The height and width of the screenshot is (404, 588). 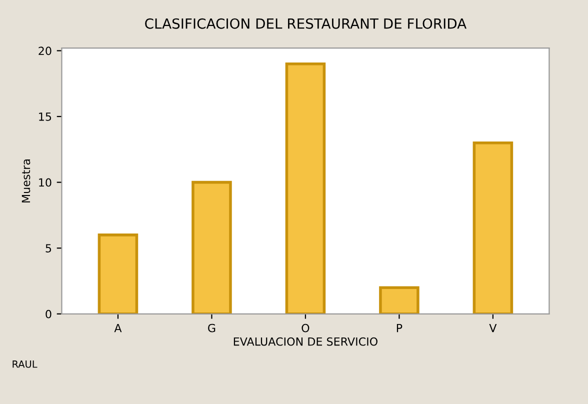 What do you see at coordinates (212, 328) in the screenshot?
I see `x-tick-label: G` at bounding box center [212, 328].